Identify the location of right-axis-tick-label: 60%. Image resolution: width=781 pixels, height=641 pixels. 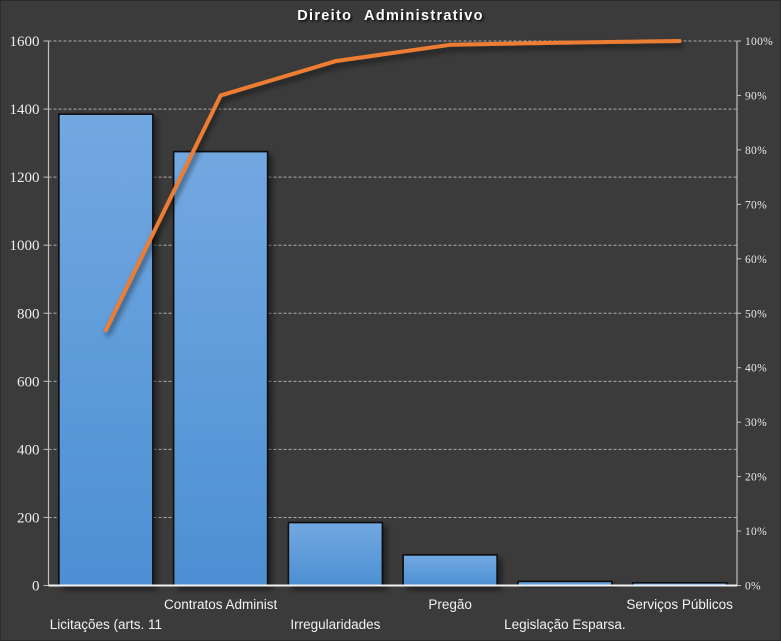
(756, 260).